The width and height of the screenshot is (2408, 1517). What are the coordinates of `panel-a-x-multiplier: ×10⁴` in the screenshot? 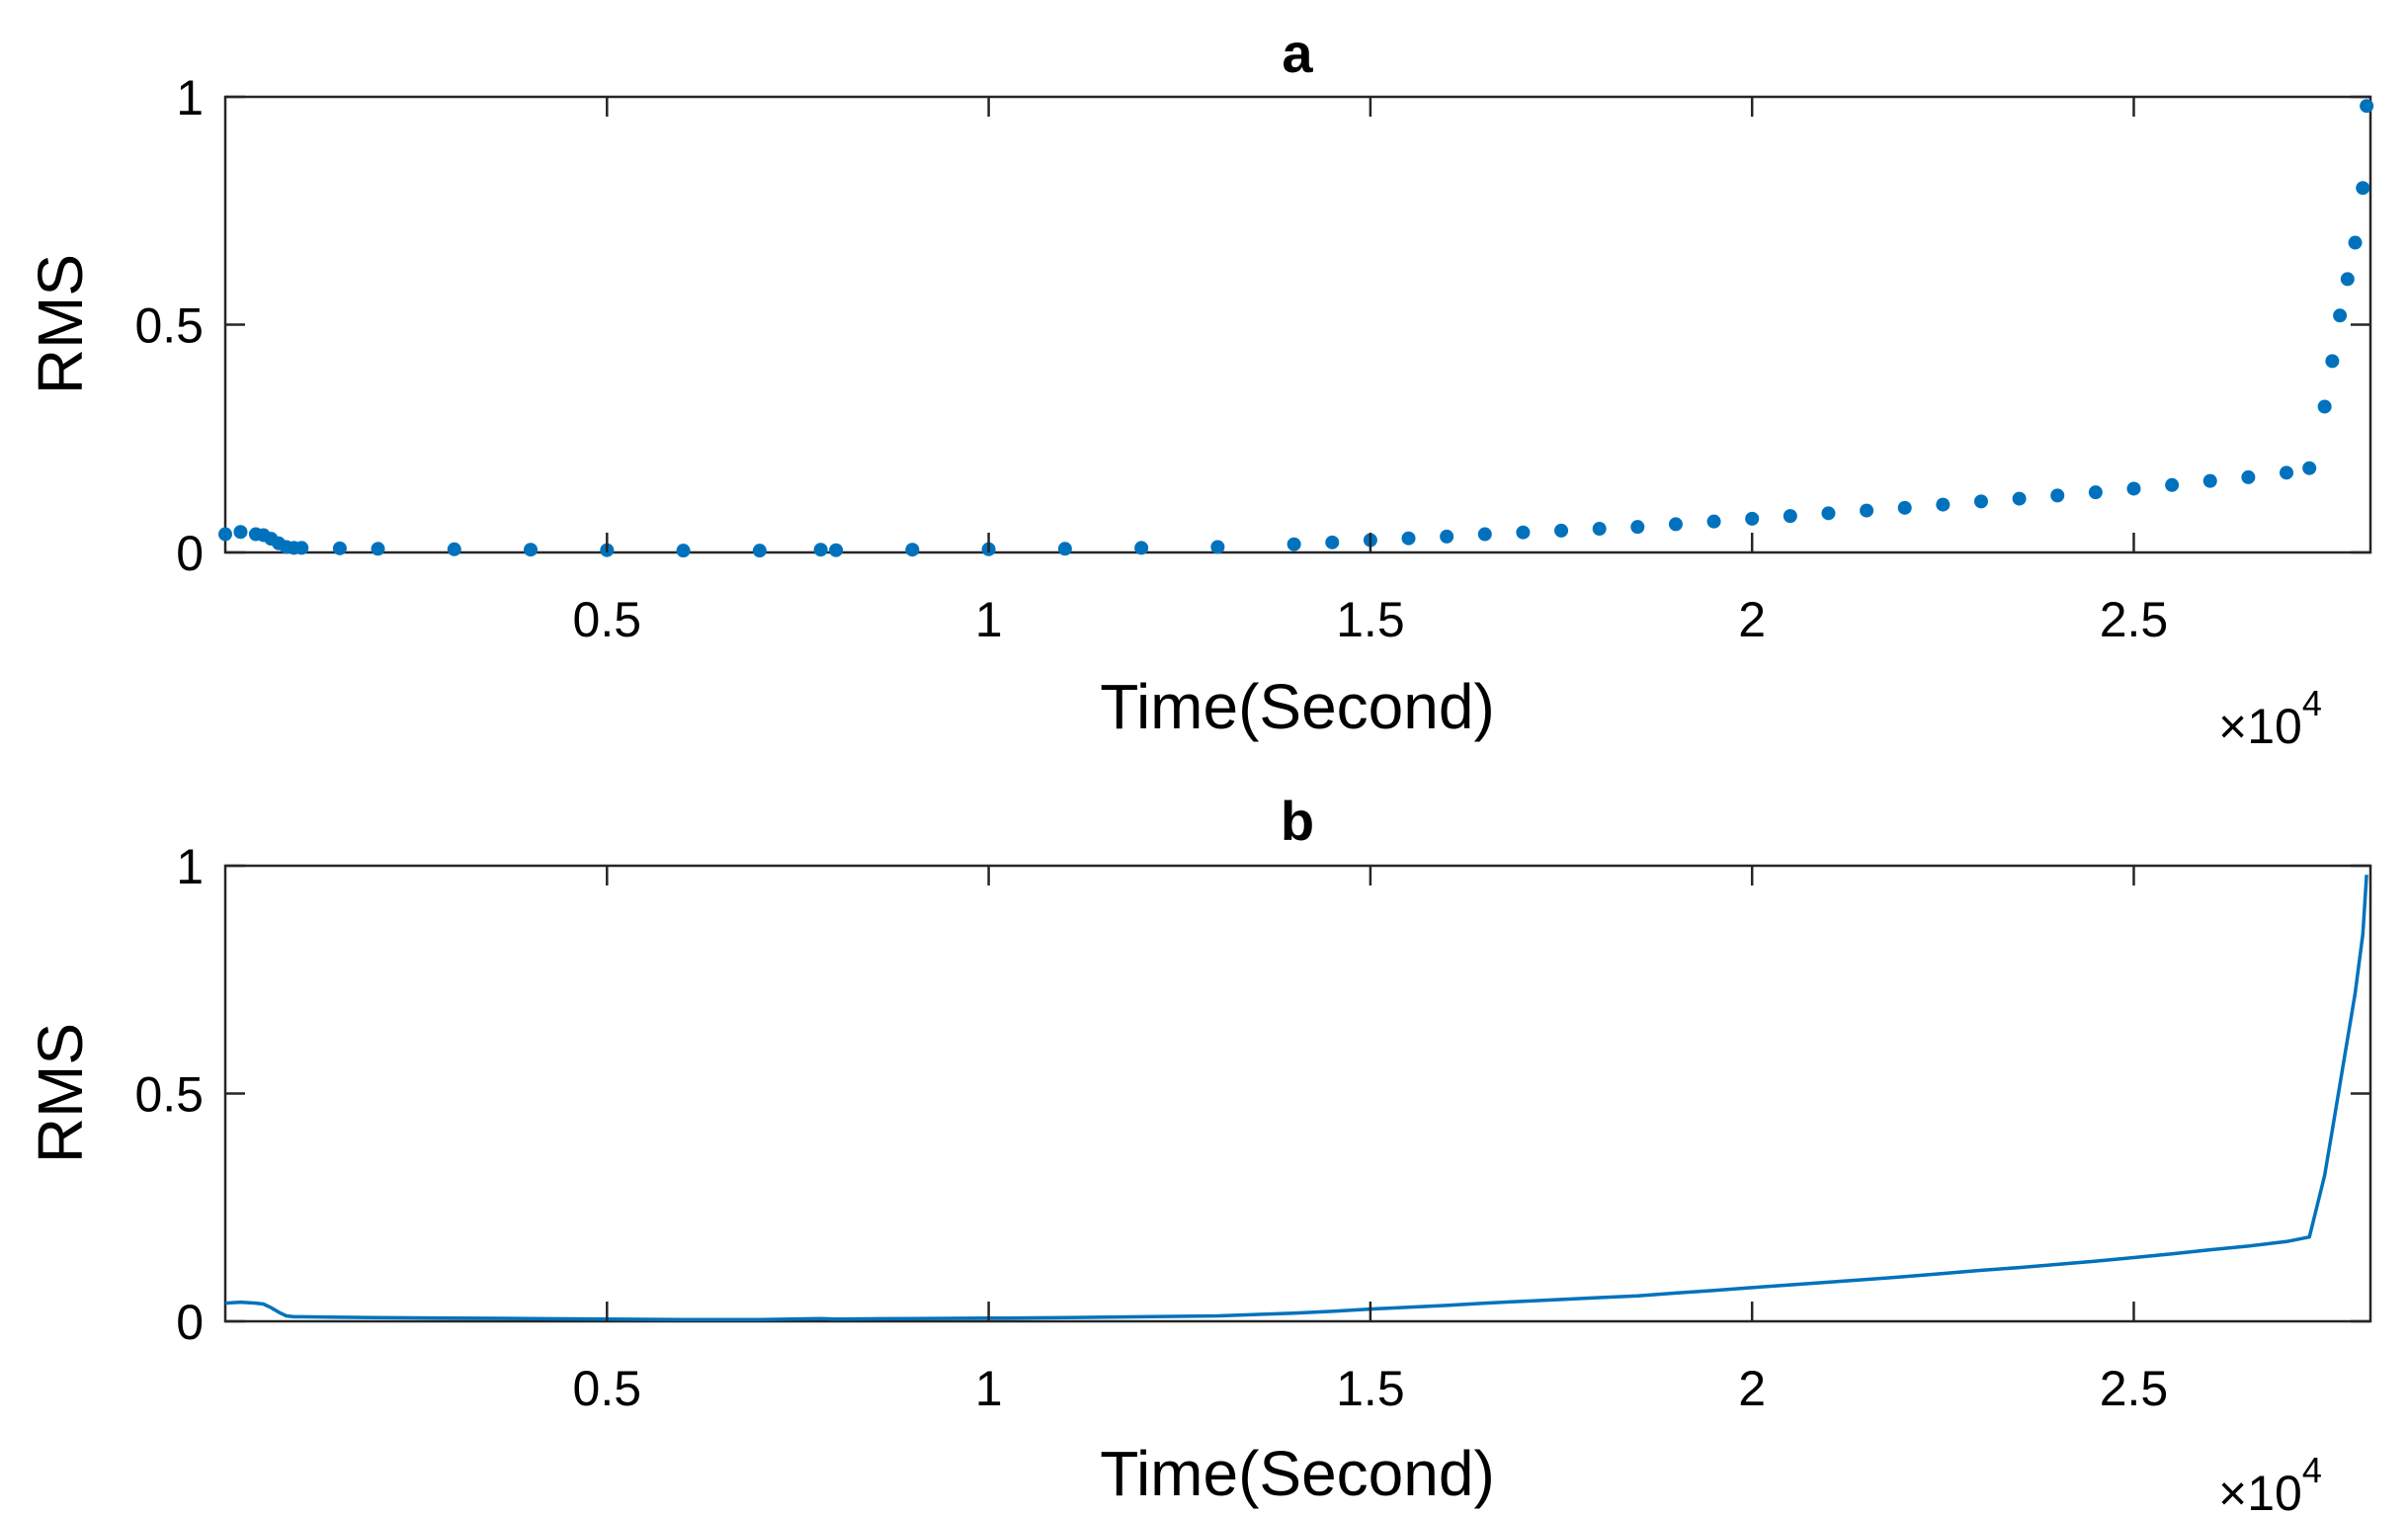 It's located at (2270, 718).